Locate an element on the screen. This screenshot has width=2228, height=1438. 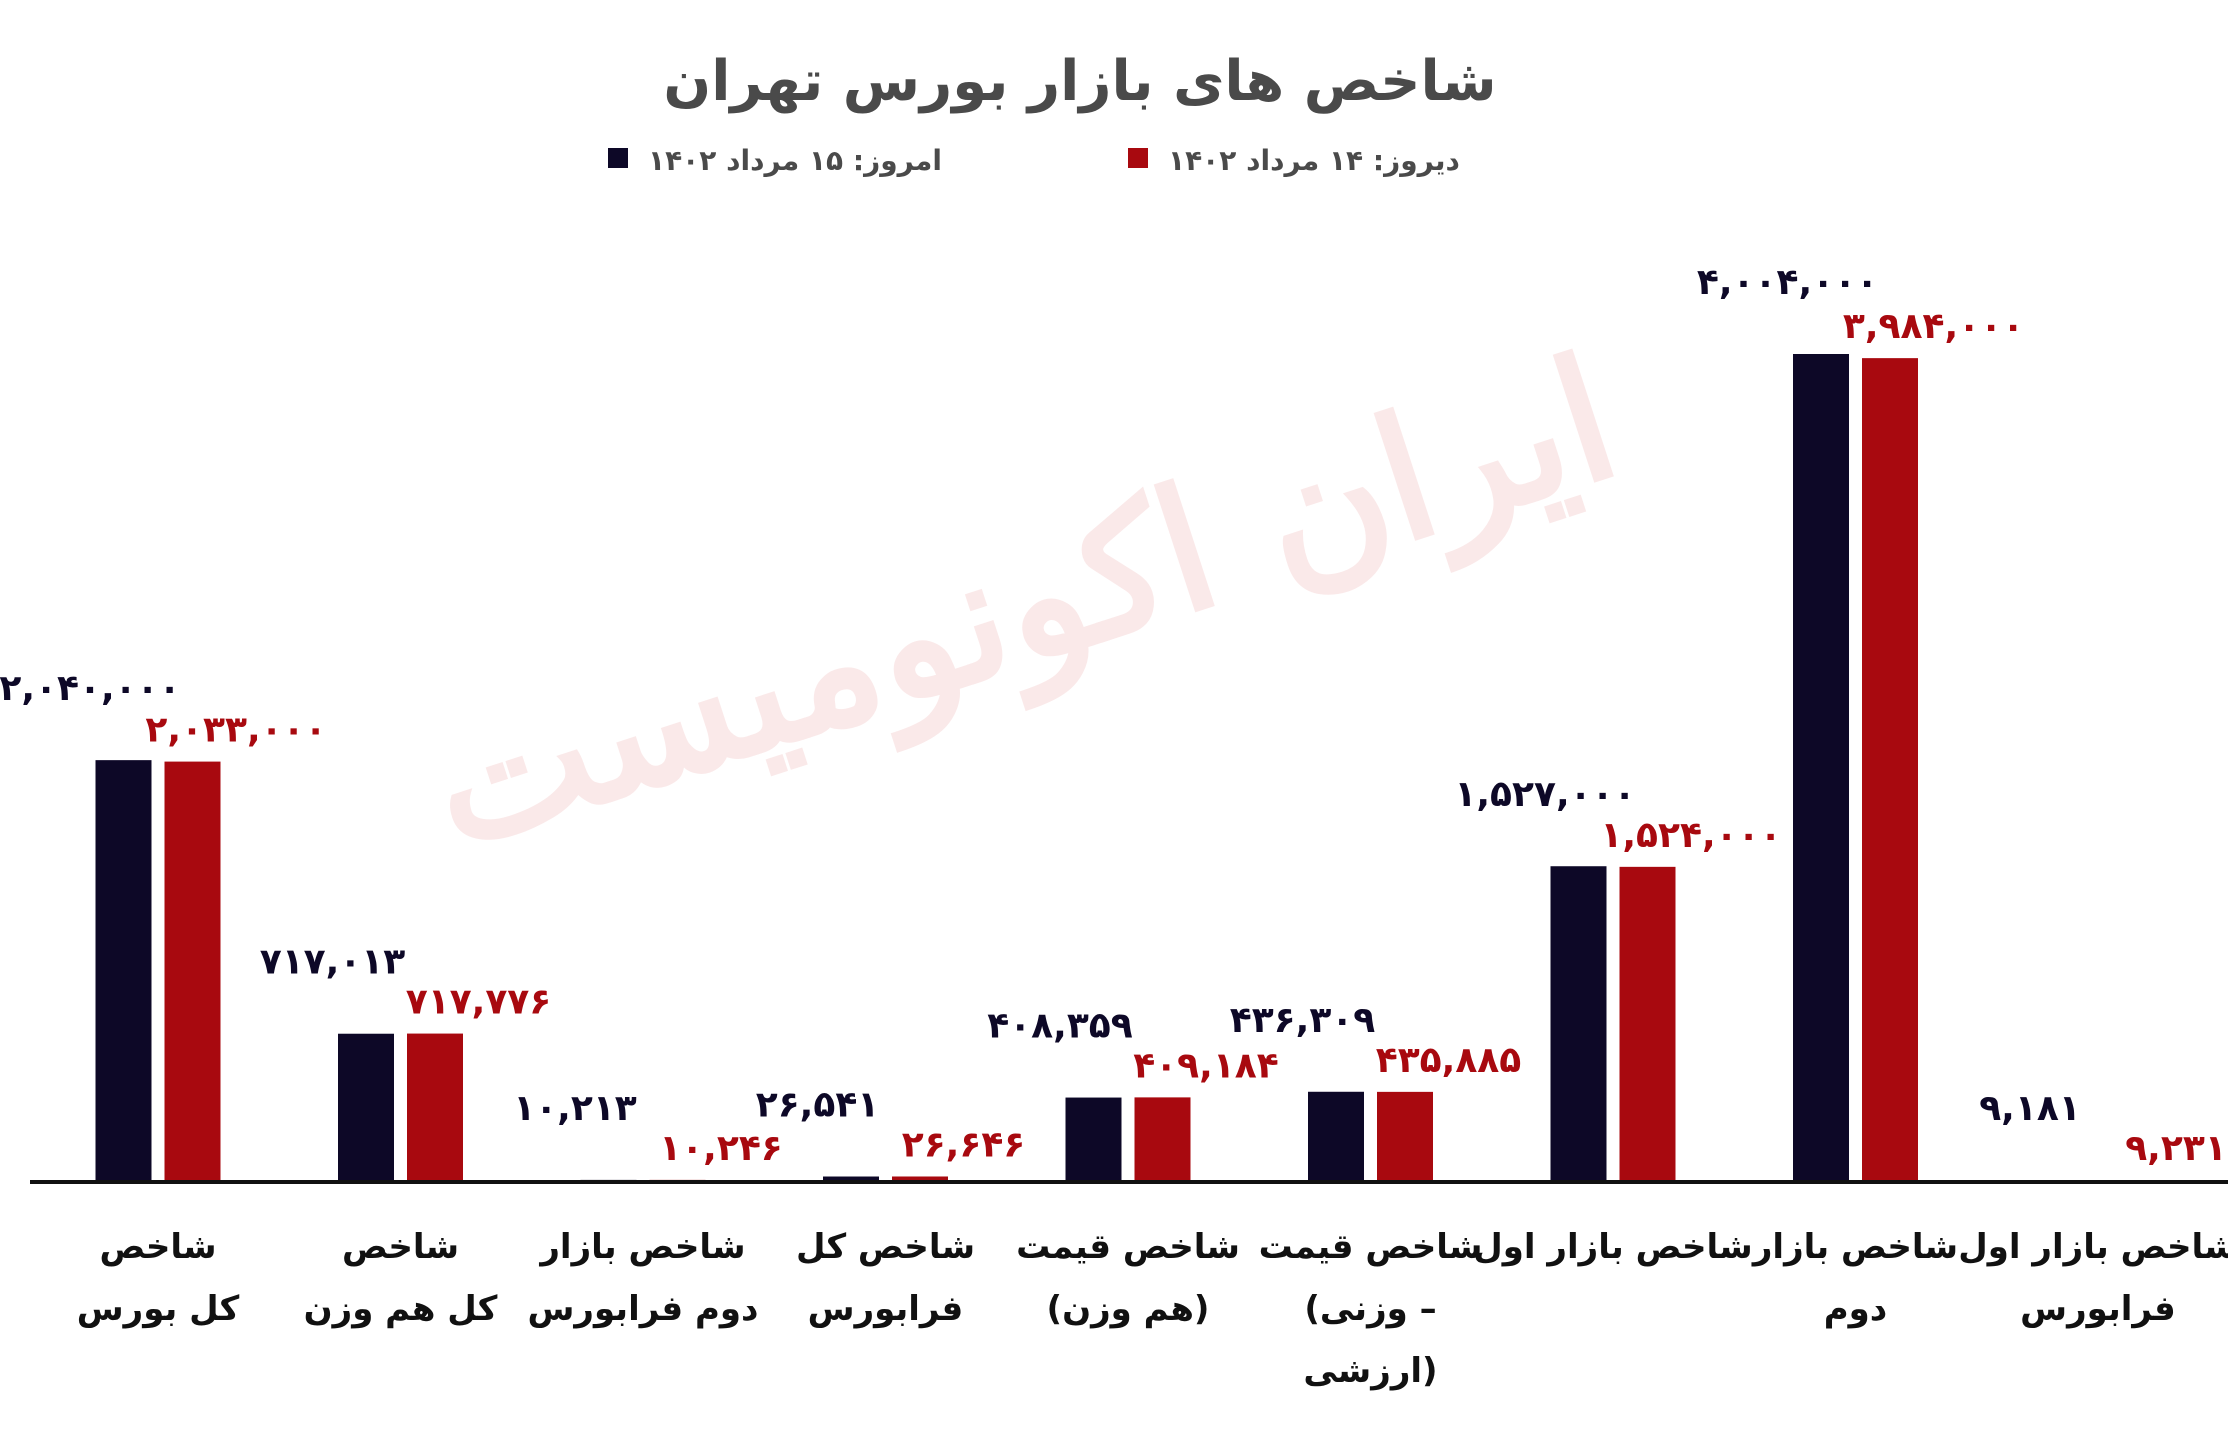
category-label-6-line-0: شاخص بازار اول is located at coordinates (1612, 1247).